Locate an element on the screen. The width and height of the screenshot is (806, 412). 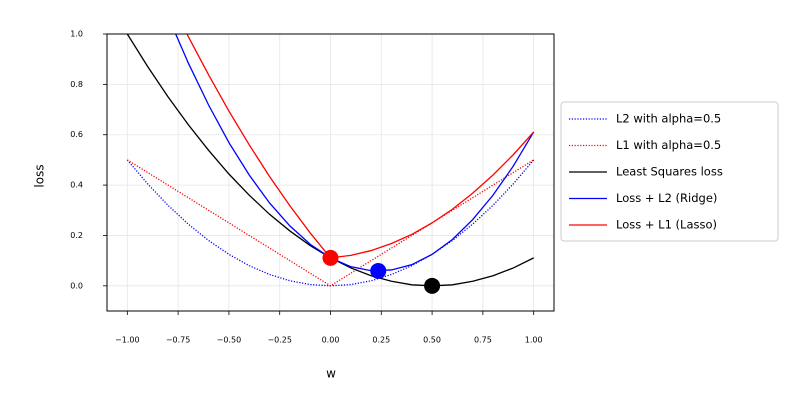
y-tick-label: 0.0 is located at coordinates (76, 285).